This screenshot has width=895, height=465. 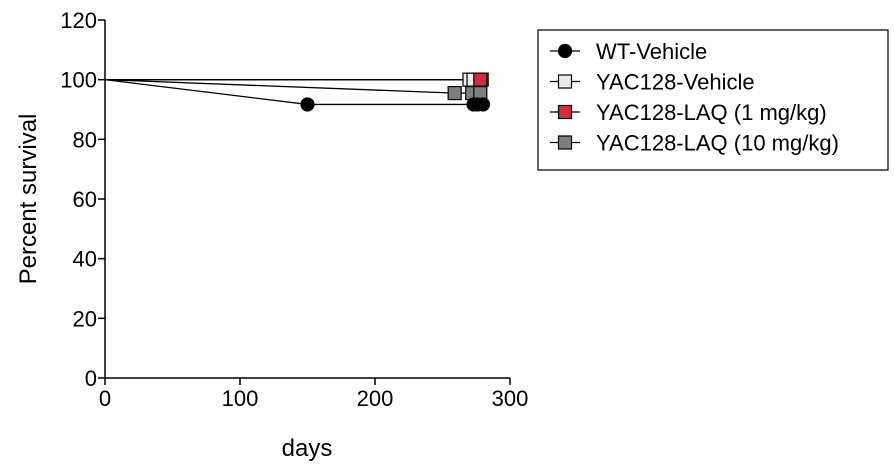 I want to click on legend-box, so click(x=713, y=100).